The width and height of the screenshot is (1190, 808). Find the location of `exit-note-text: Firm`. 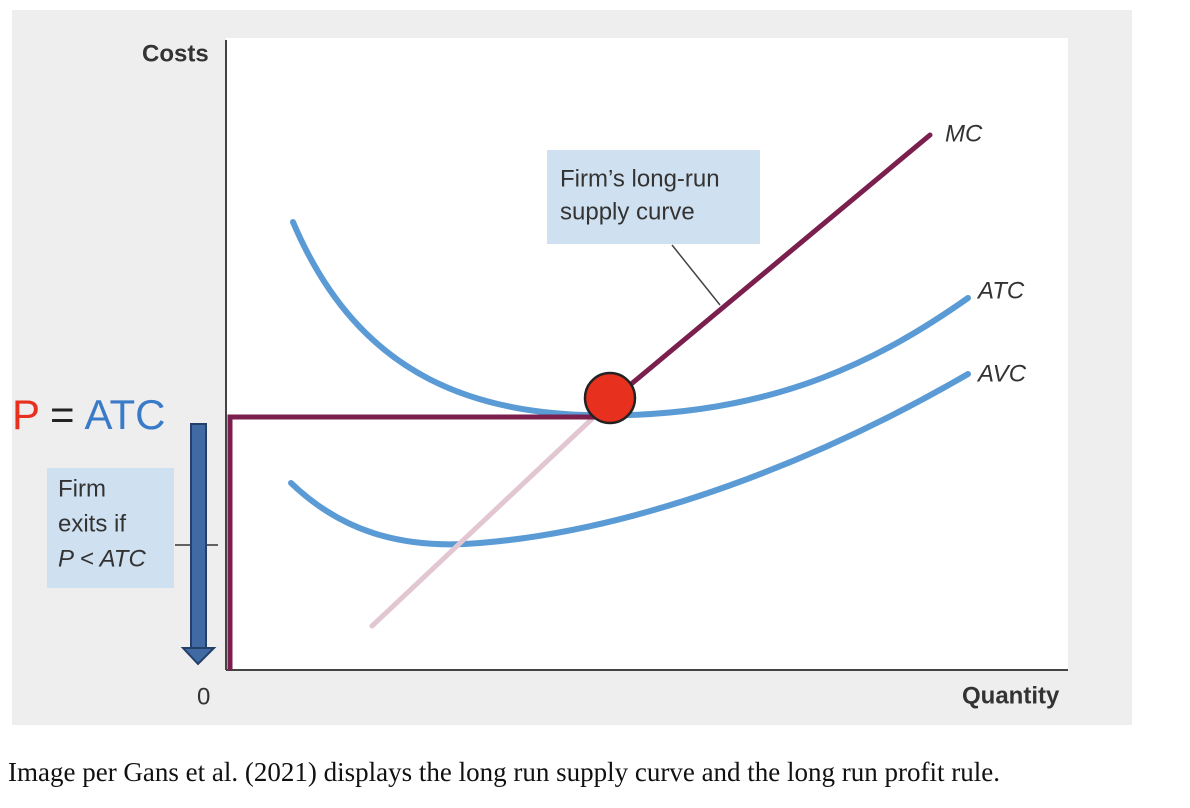

exit-note-text: Firm is located at coordinates (82, 488).